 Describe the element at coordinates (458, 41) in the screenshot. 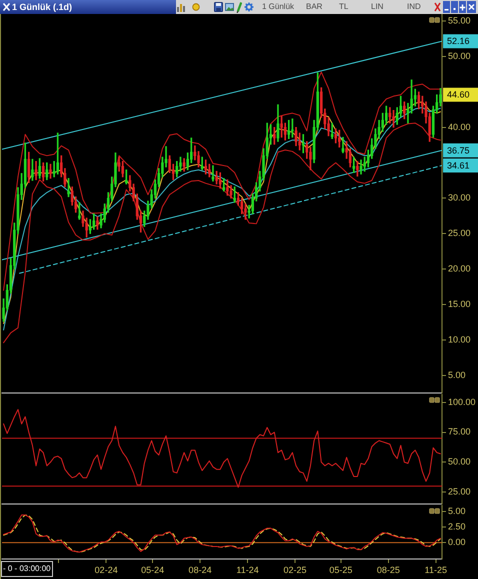

I see `data-label: 52.16` at that location.